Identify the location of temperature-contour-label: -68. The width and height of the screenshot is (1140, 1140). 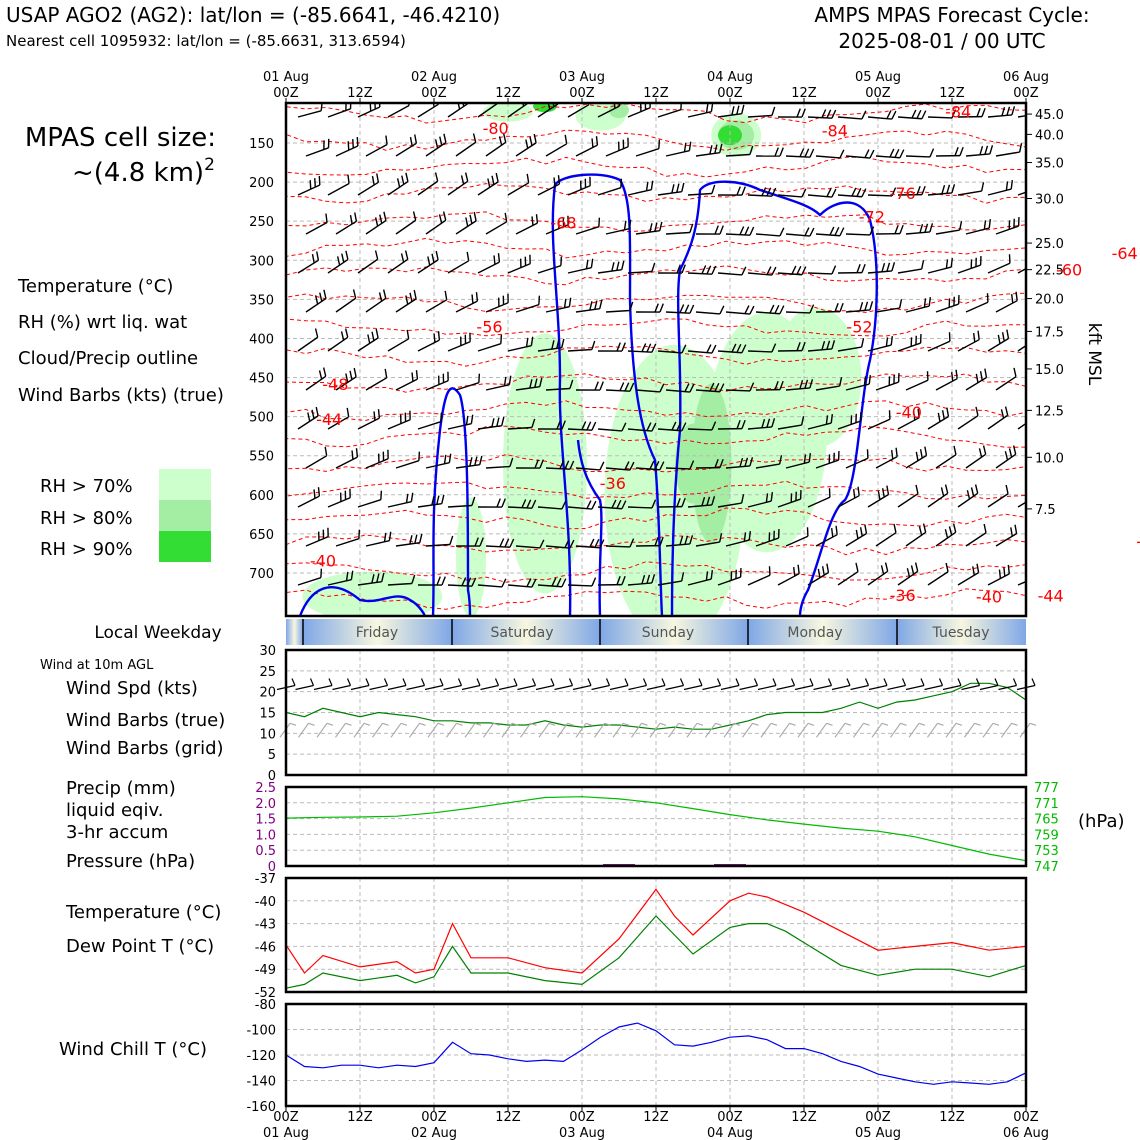
(563, 223).